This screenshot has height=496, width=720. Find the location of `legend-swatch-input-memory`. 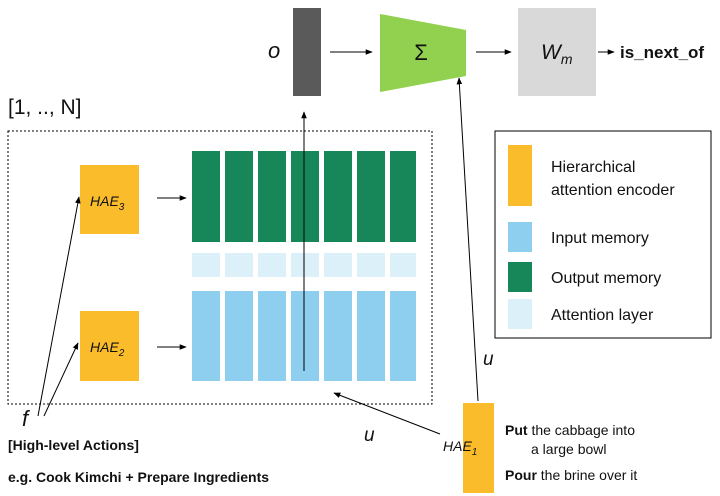

legend-swatch-input-memory is located at coordinates (520, 237).